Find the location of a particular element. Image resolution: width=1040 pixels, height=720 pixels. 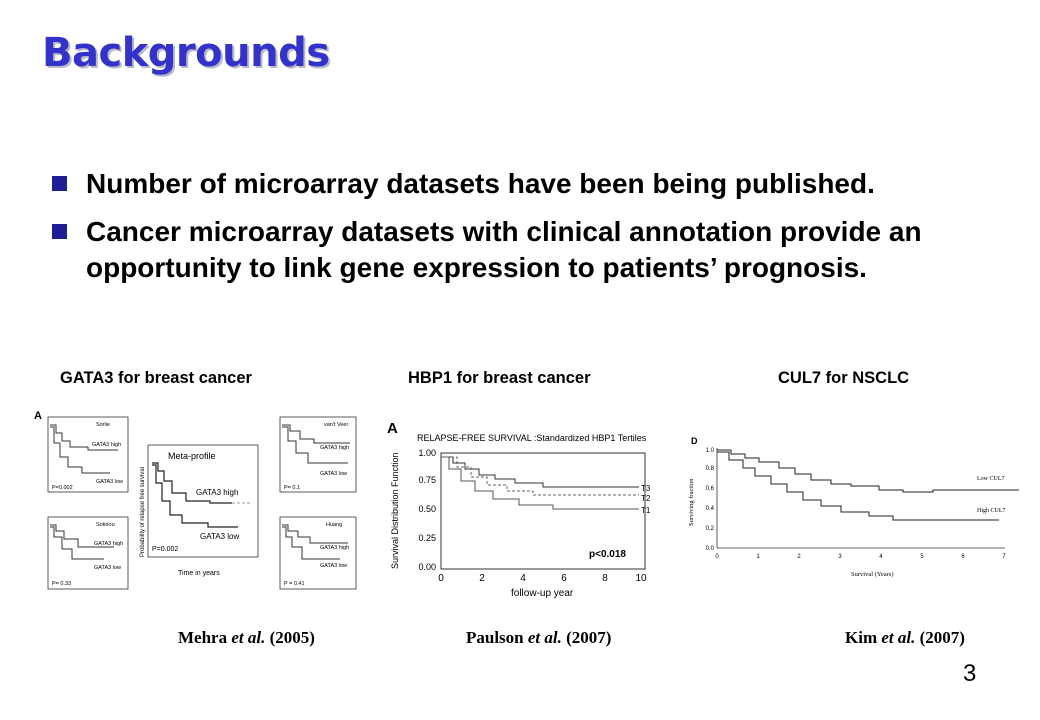

svg-text: 5 is located at coordinates (922, 557).